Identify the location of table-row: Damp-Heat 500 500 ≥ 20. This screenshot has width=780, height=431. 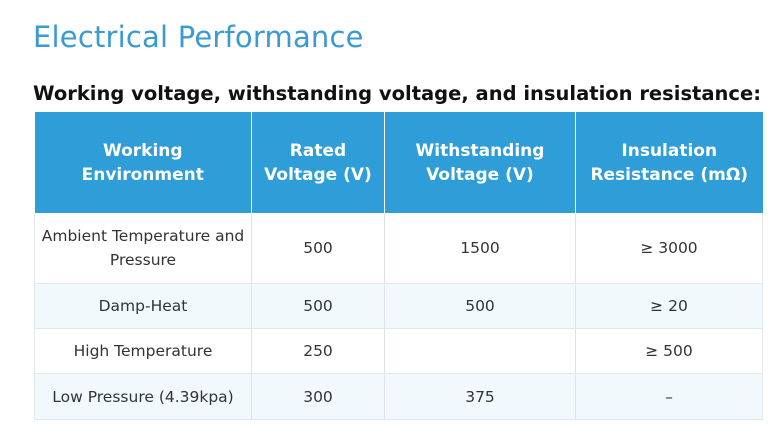
(398, 306).